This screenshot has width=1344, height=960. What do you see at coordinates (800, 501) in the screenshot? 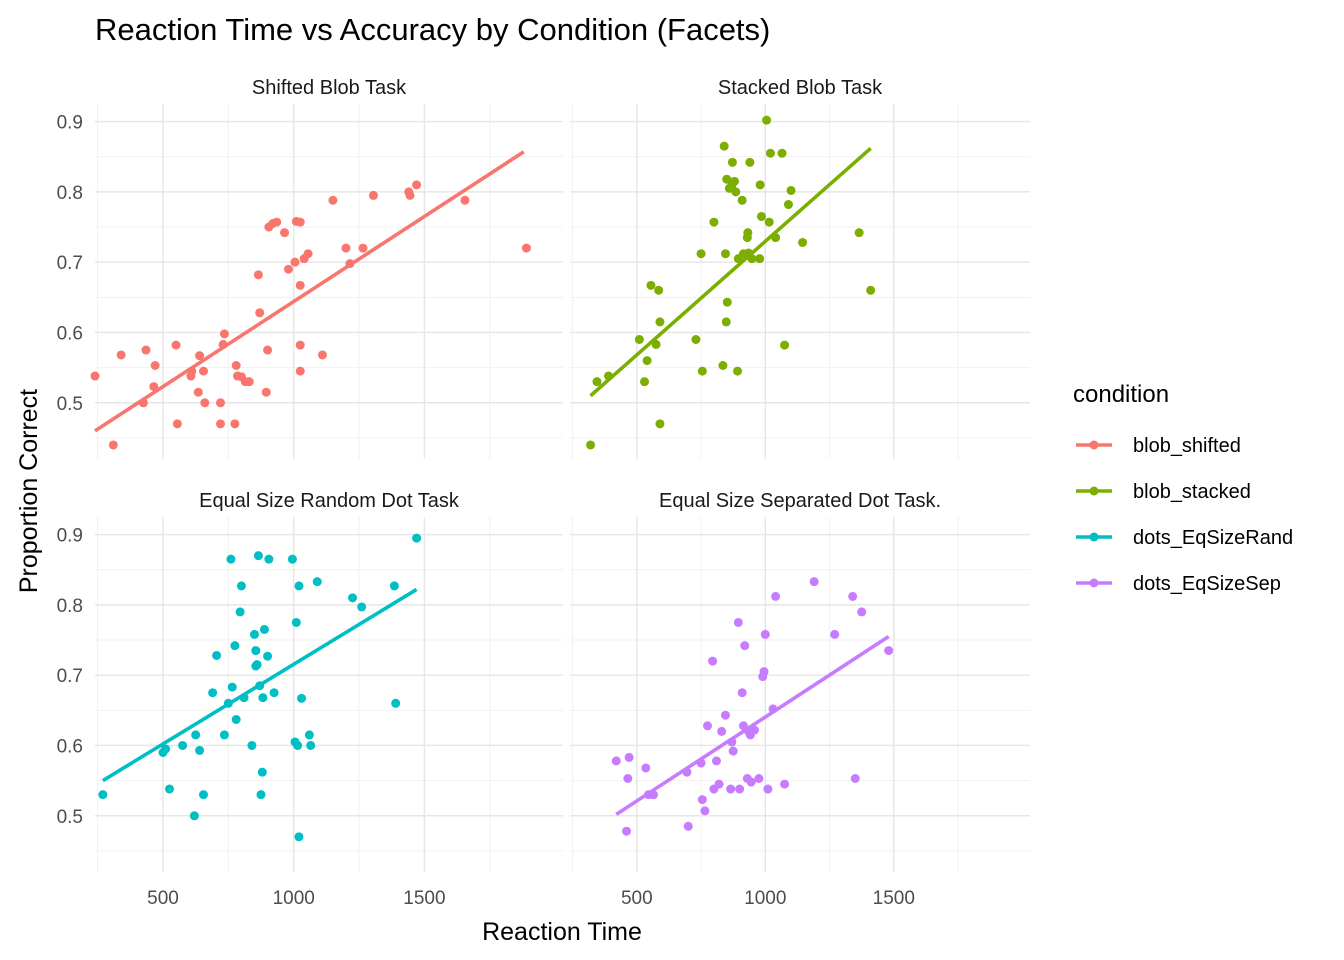
I see `facet-strip-label: Equal Size Separated Dot Task.` at bounding box center [800, 501].